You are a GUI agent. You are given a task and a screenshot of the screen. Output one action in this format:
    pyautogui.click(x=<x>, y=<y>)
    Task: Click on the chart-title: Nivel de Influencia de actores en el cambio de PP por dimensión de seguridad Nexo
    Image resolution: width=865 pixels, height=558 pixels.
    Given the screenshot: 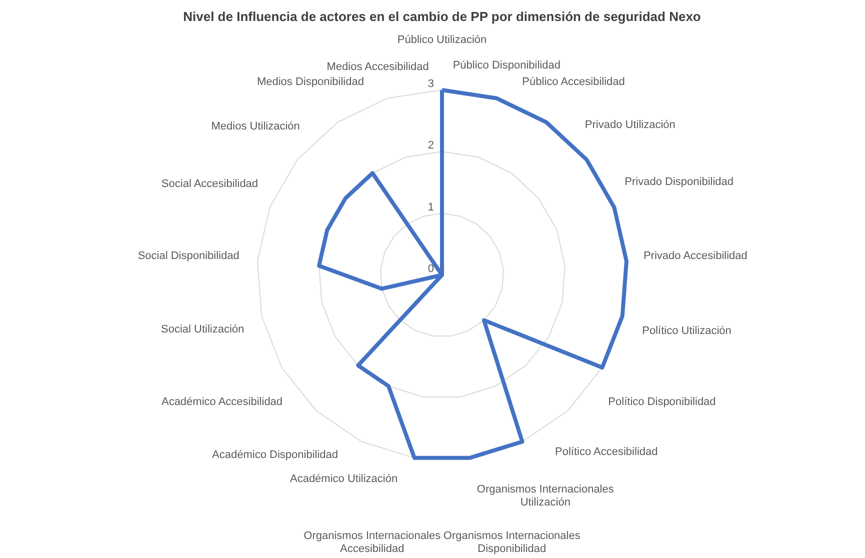 What is the action you would take?
    pyautogui.click(x=442, y=16)
    